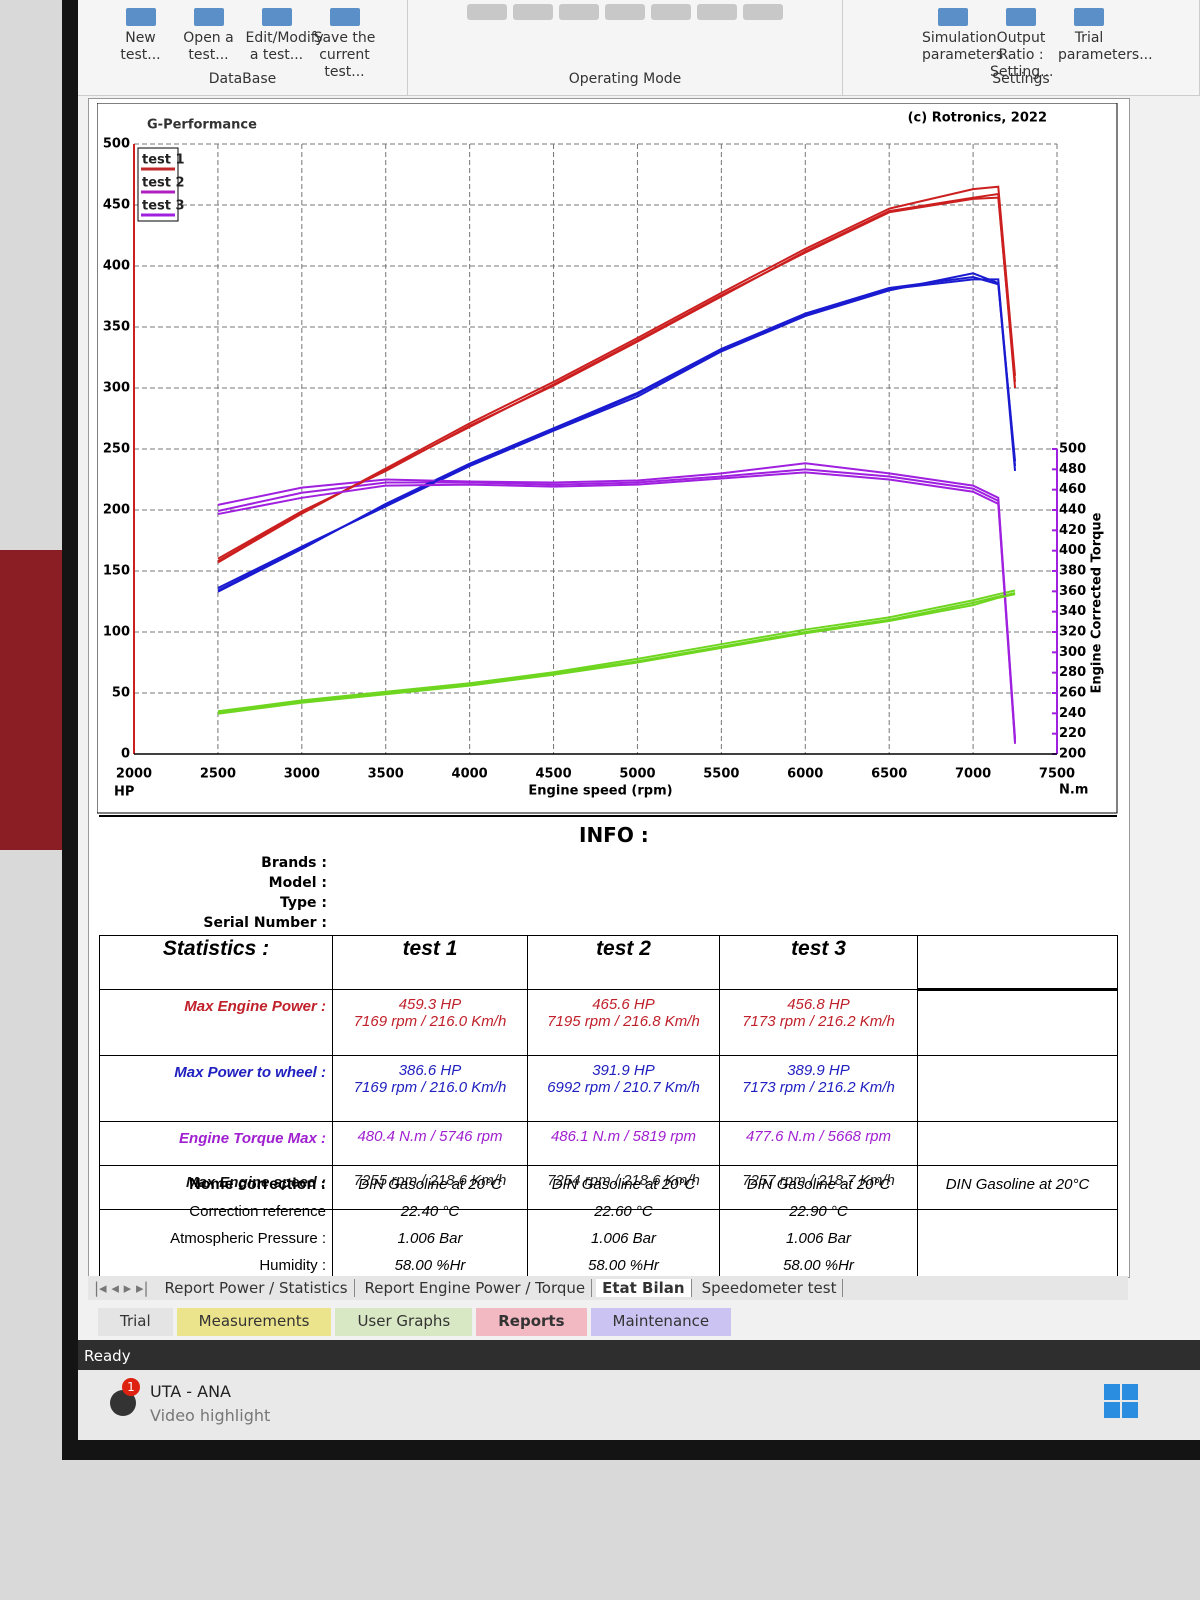 The image size is (1200, 1600). What do you see at coordinates (1072, 632) in the screenshot?
I see `y2-tick-label: 320` at bounding box center [1072, 632].